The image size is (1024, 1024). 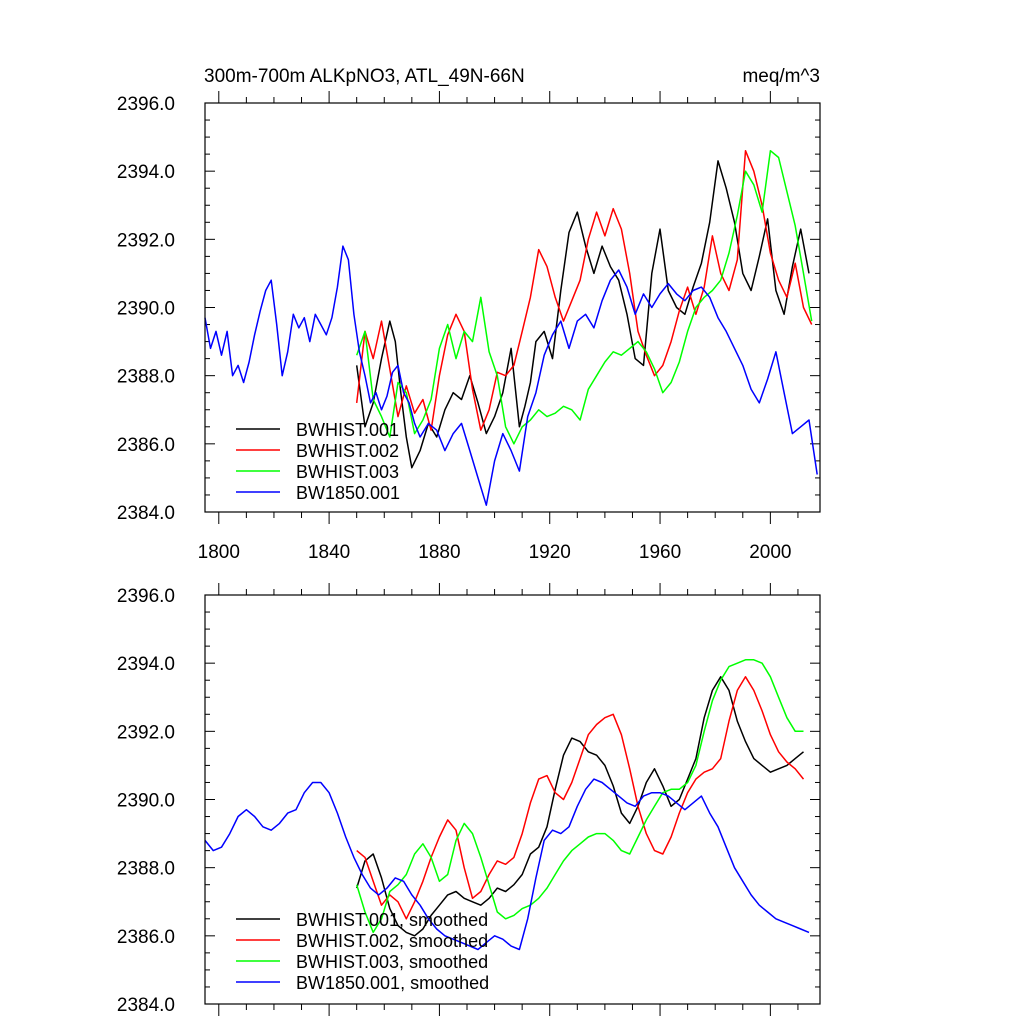 What do you see at coordinates (347, 430) in the screenshot?
I see `legend-label: BWHIST.001` at bounding box center [347, 430].